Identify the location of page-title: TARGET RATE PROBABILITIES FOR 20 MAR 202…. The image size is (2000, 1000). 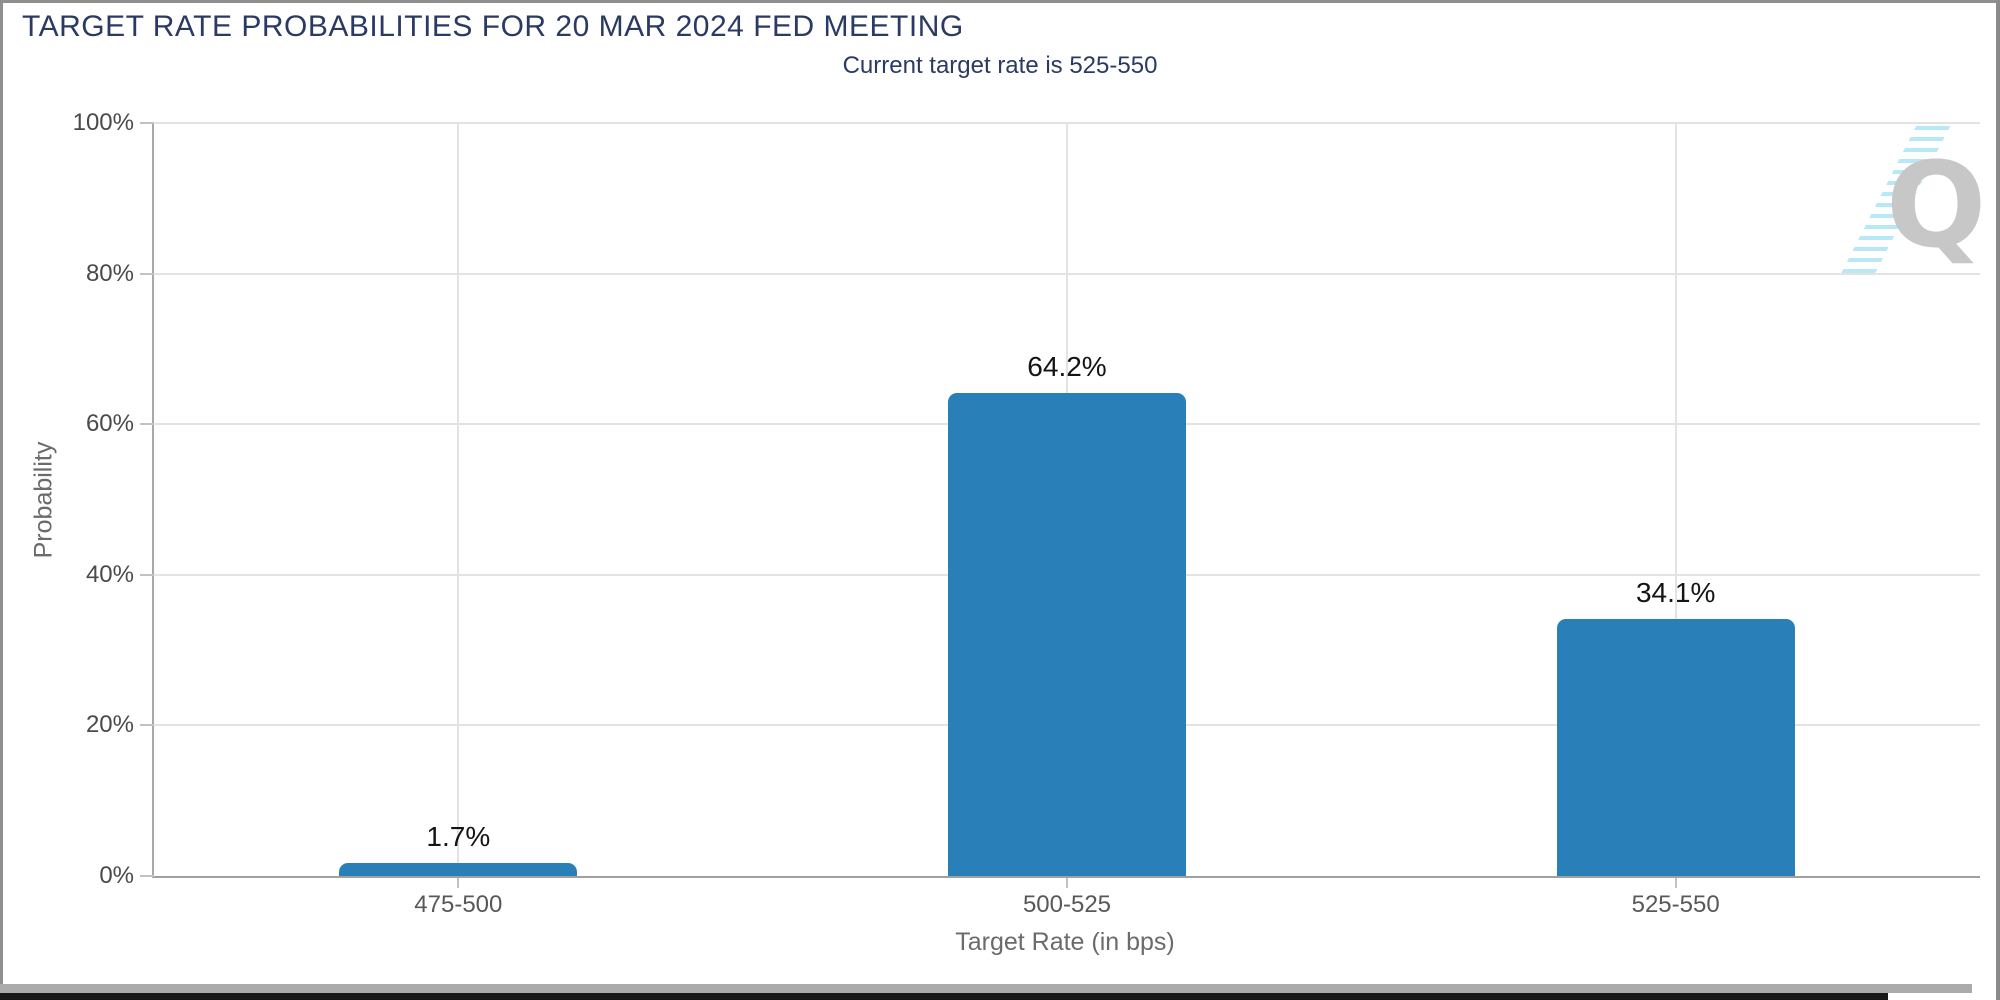
(493, 26).